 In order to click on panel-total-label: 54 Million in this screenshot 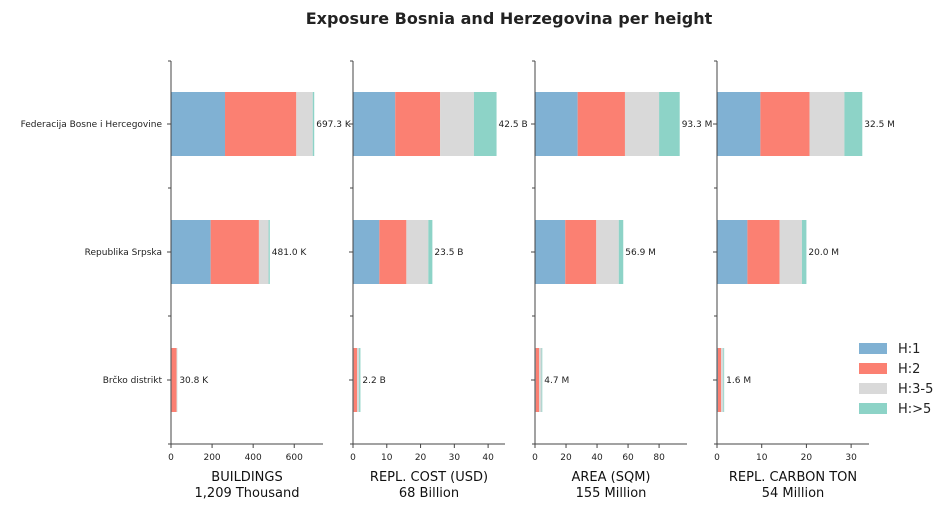, I will do `click(793, 493)`.